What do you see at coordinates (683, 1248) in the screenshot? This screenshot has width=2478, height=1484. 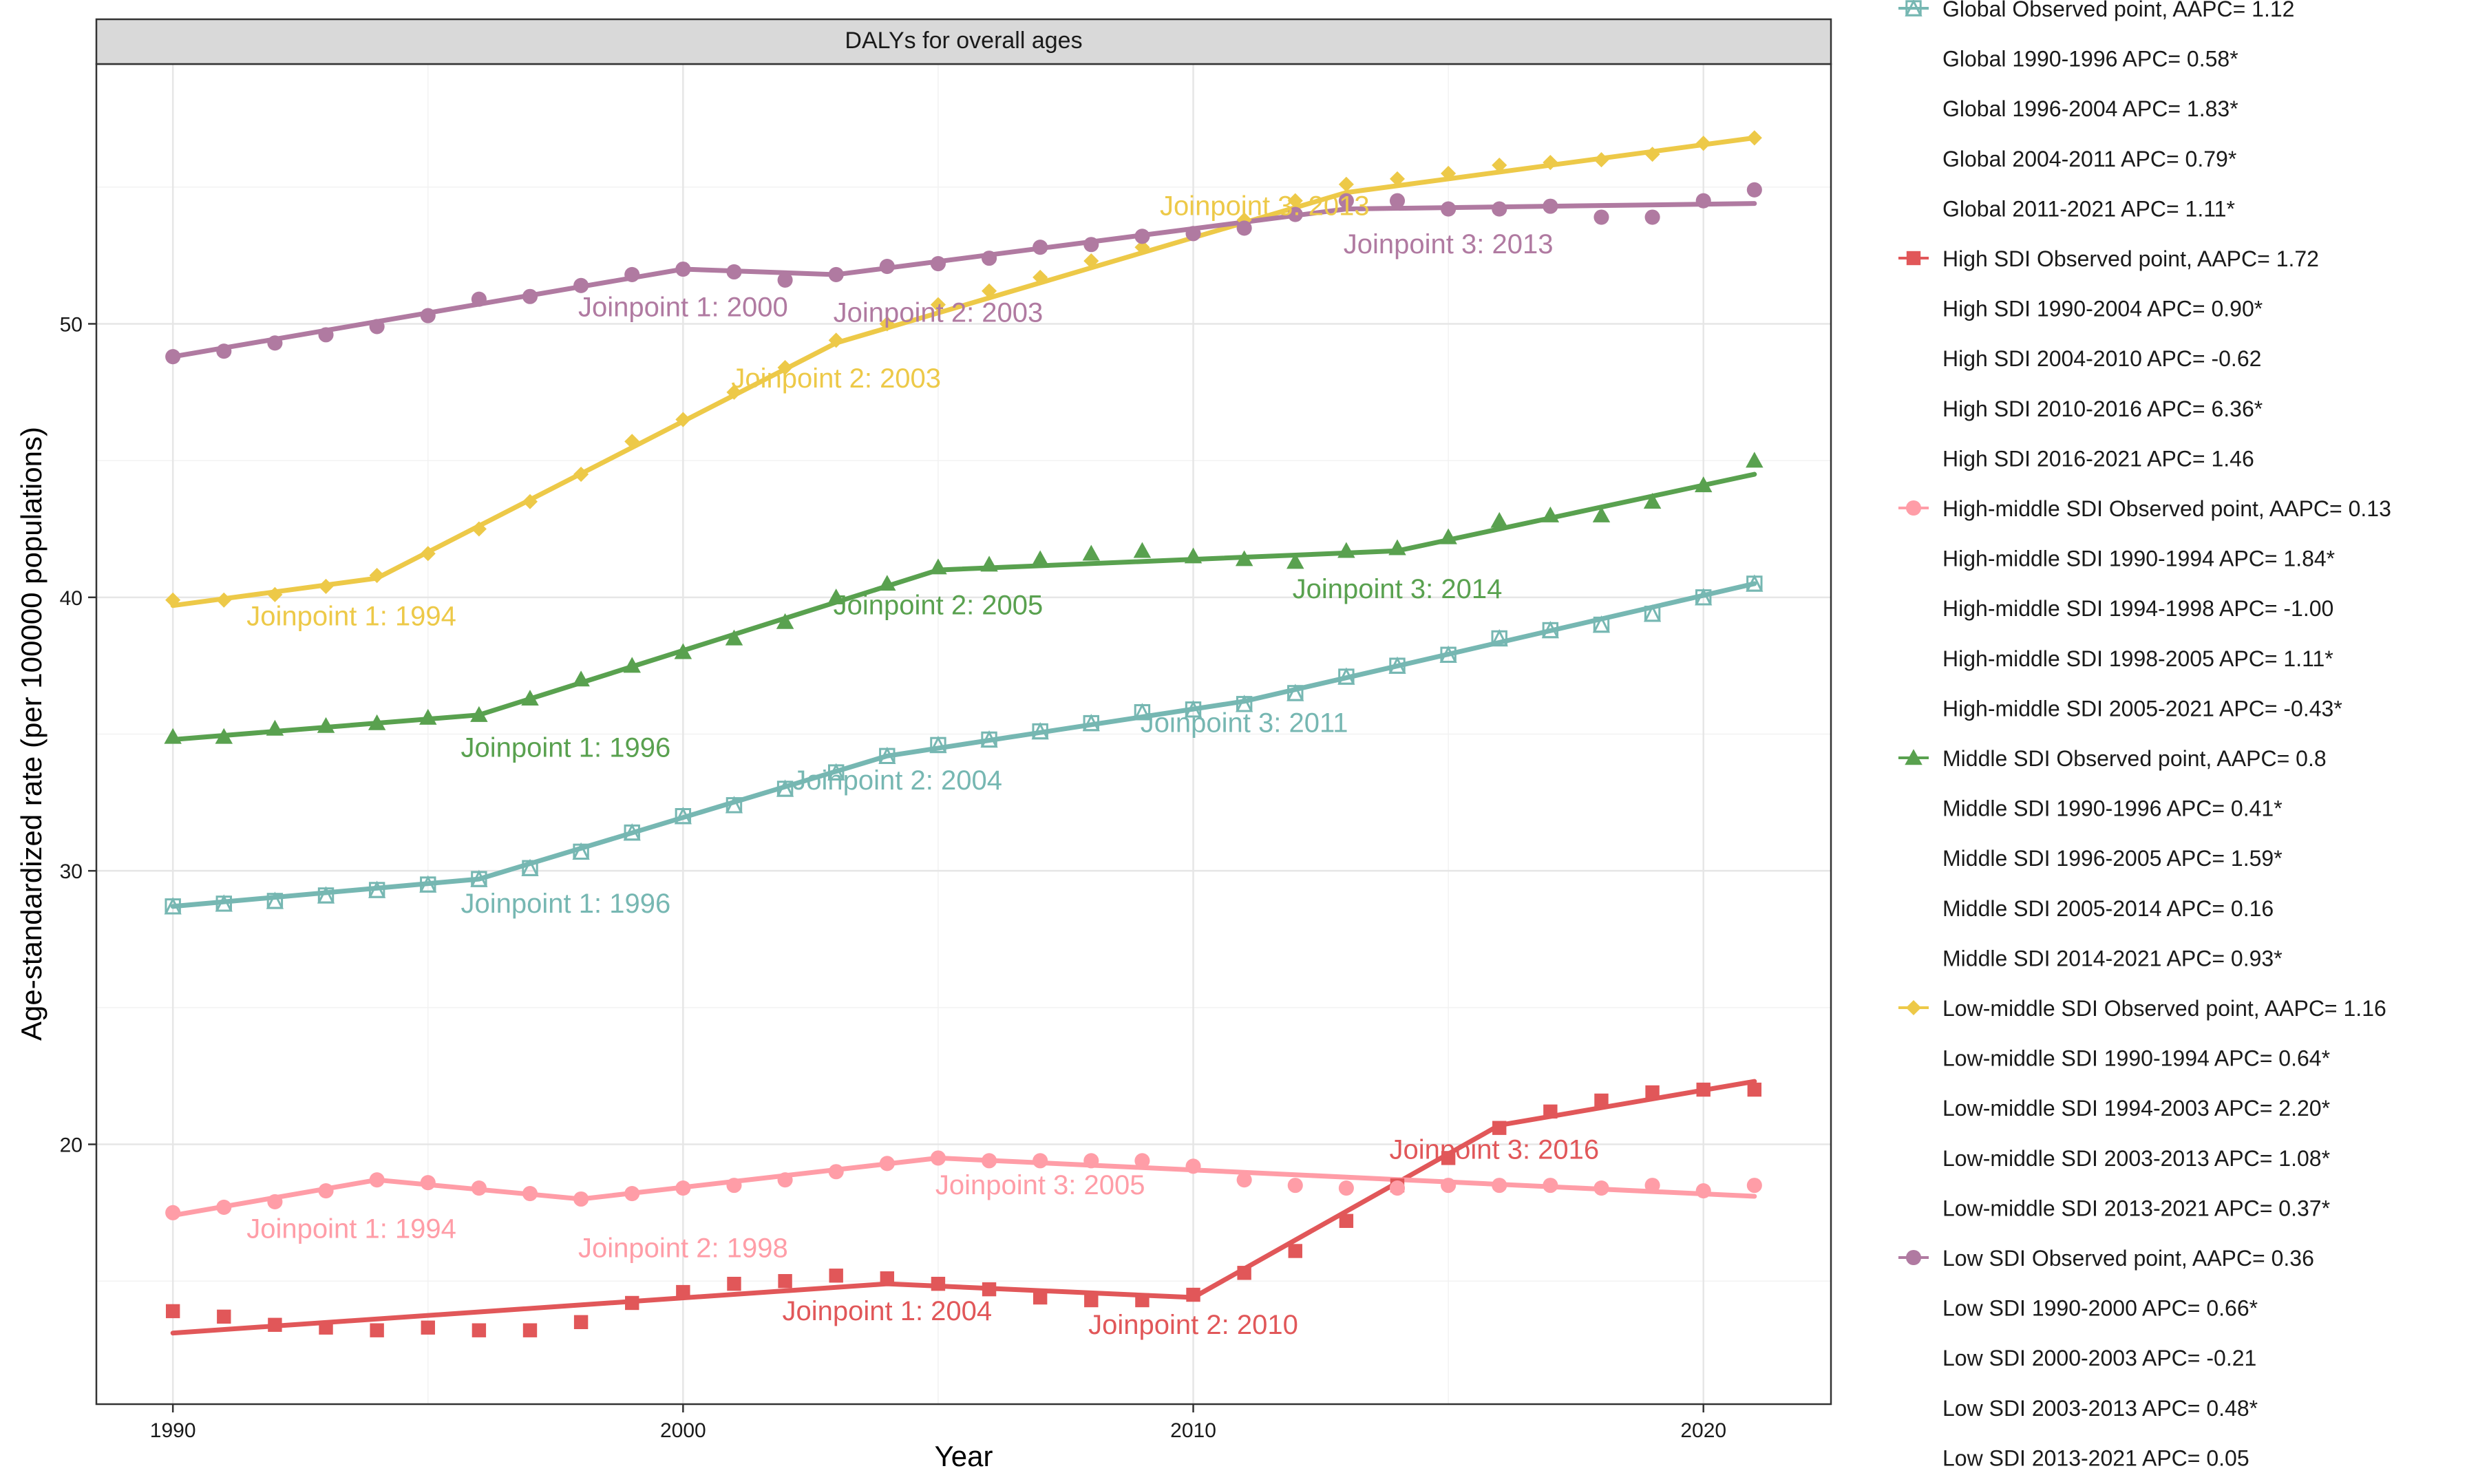 I see `joinpoint-label-high-middle-sdi: Joinpoint 2: 1998` at bounding box center [683, 1248].